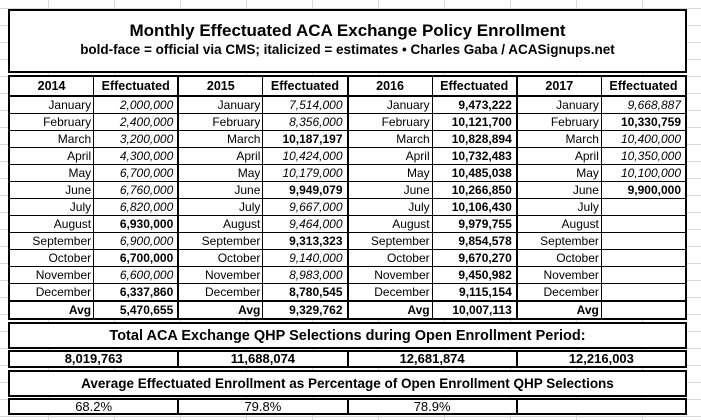 The image size is (701, 420). What do you see at coordinates (474, 104) in the screenshot?
I see `value-cell-2016-january: 9,473,222` at bounding box center [474, 104].